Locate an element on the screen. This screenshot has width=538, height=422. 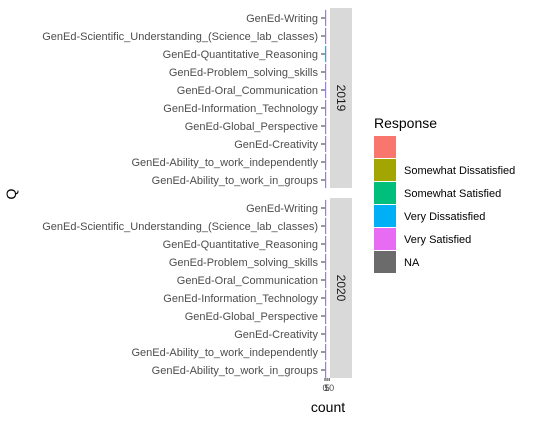
facet-2019: 2019 is located at coordinates (336, 98).